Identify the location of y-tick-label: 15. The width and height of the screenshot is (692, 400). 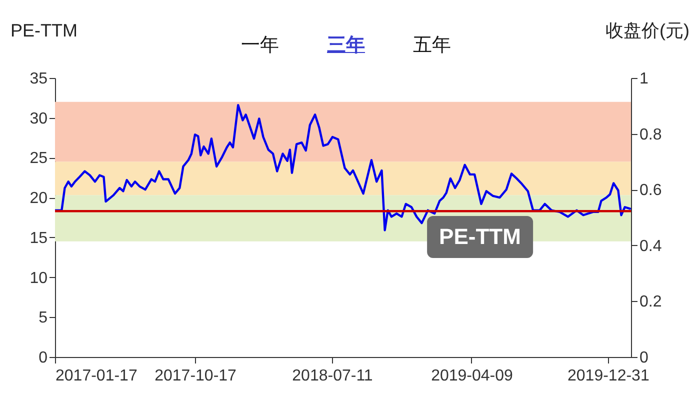
(39, 238).